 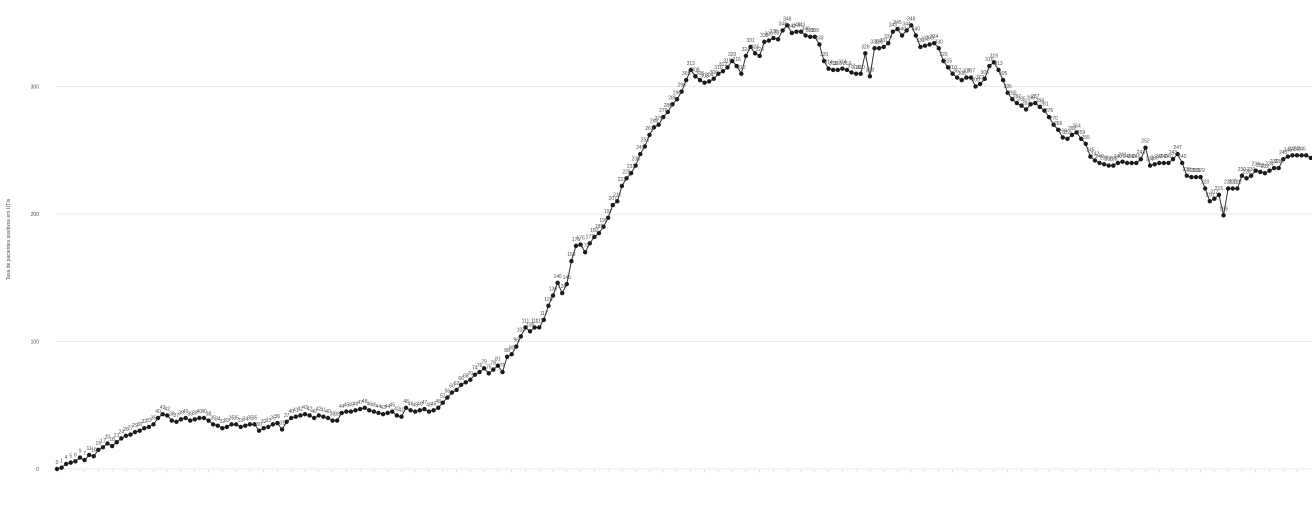 What do you see at coordinates (1086, 138) in the screenshot?
I see `data-label: 255` at bounding box center [1086, 138].